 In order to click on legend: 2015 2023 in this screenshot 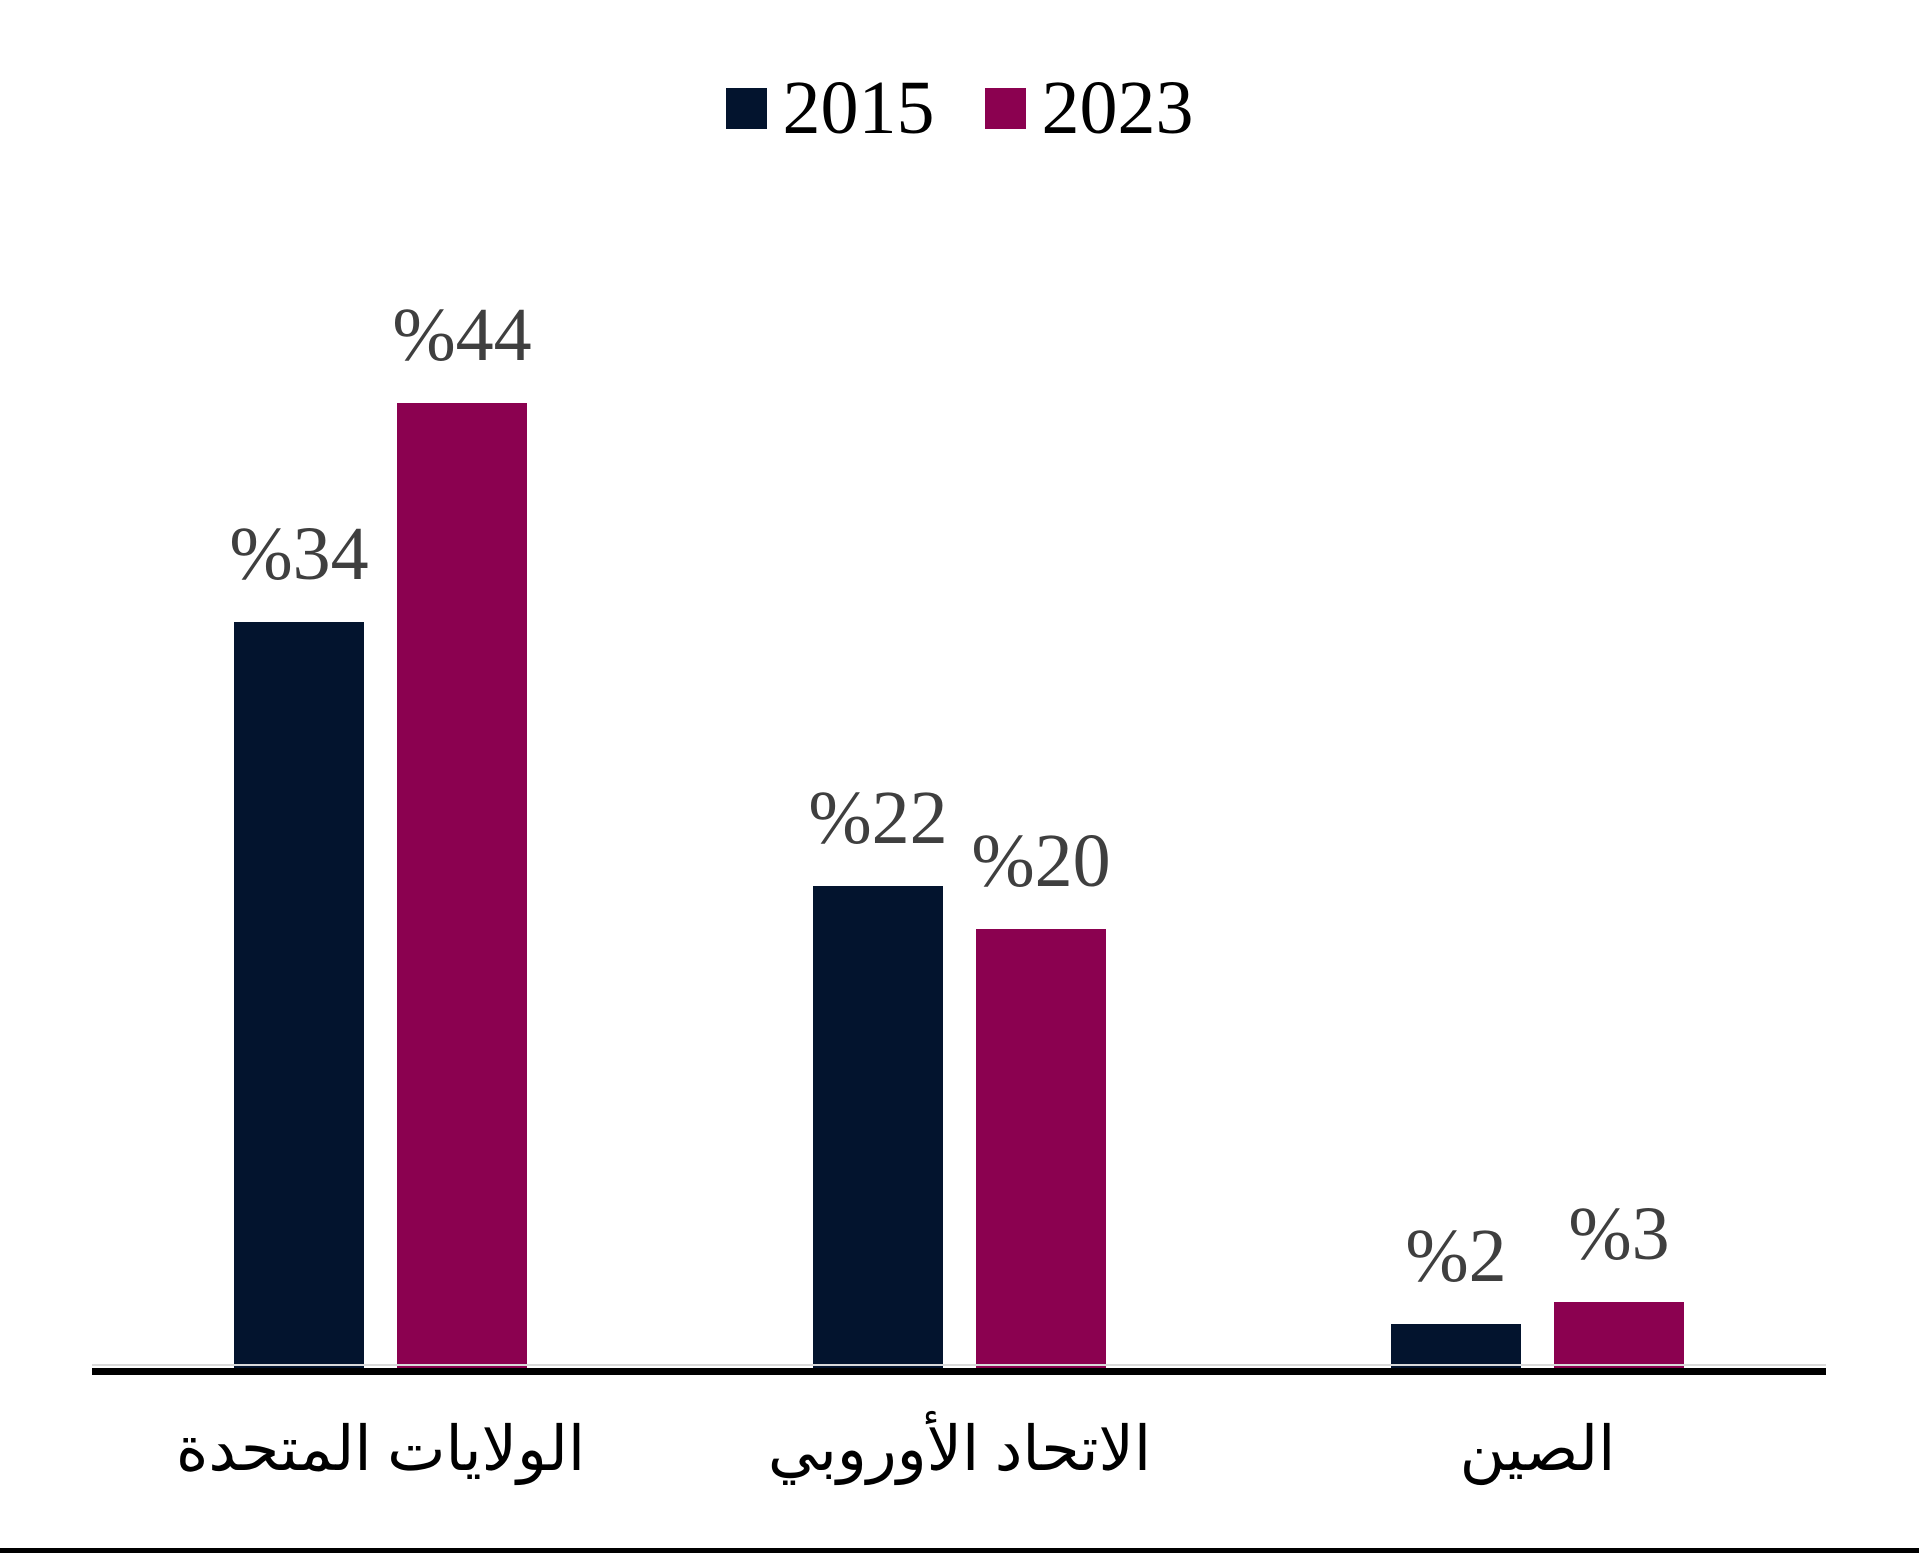, I will do `click(959, 108)`.